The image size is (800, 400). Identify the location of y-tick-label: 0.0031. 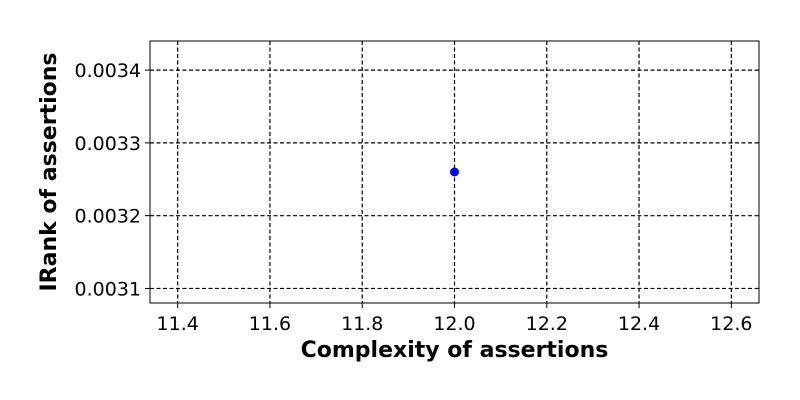
(108, 289).